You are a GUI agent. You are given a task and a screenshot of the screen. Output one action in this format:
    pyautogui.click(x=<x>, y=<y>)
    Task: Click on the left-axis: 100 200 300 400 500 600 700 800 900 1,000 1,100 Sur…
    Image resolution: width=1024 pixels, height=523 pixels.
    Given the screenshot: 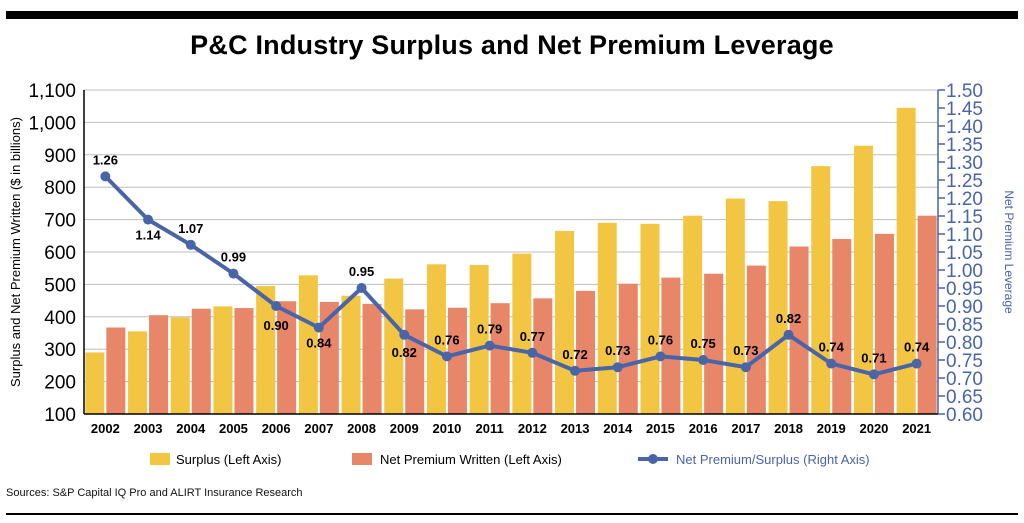 What is the action you would take?
    pyautogui.click(x=46, y=253)
    